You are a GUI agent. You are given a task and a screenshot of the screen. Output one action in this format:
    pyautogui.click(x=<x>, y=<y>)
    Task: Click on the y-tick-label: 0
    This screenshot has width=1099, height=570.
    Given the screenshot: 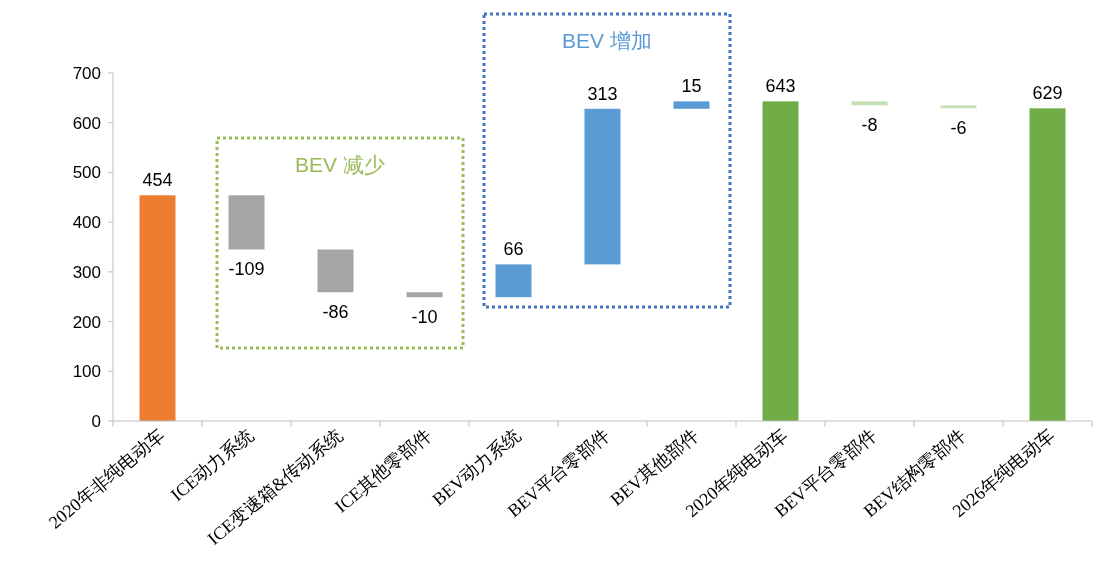 What is the action you would take?
    pyautogui.click(x=96, y=421)
    